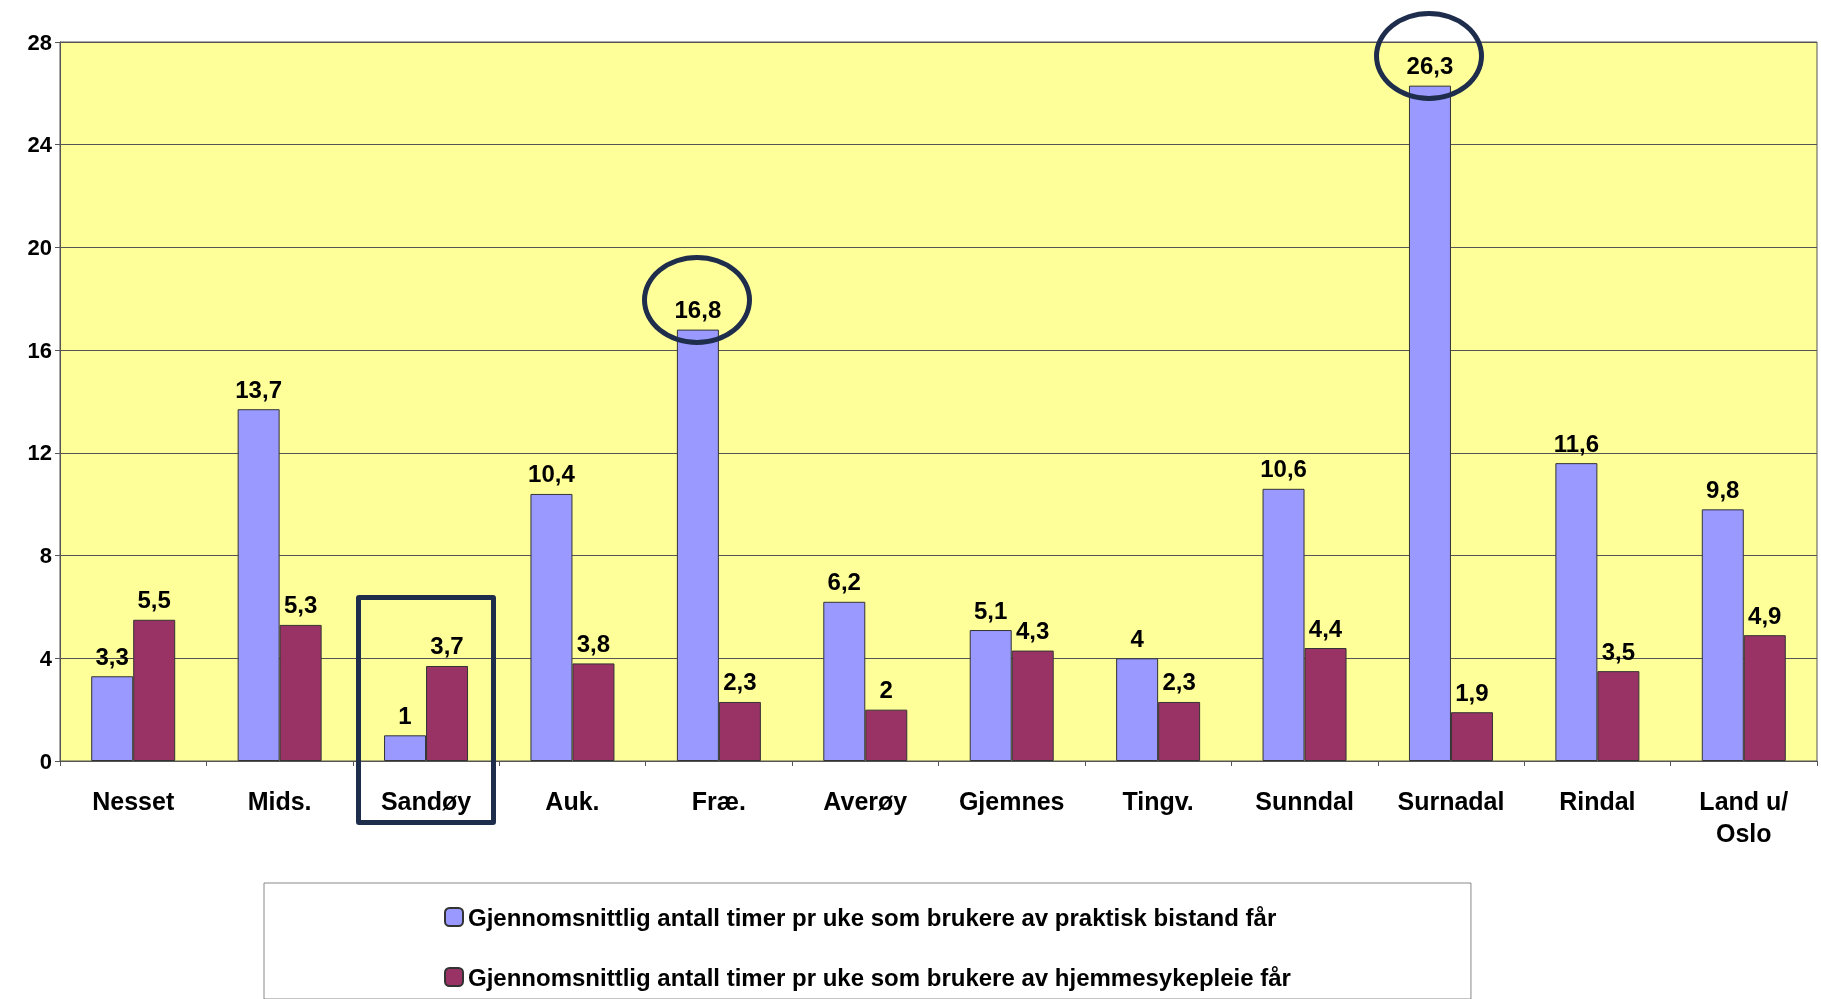  What do you see at coordinates (593, 643) in the screenshot?
I see `data-label: 3,8` at bounding box center [593, 643].